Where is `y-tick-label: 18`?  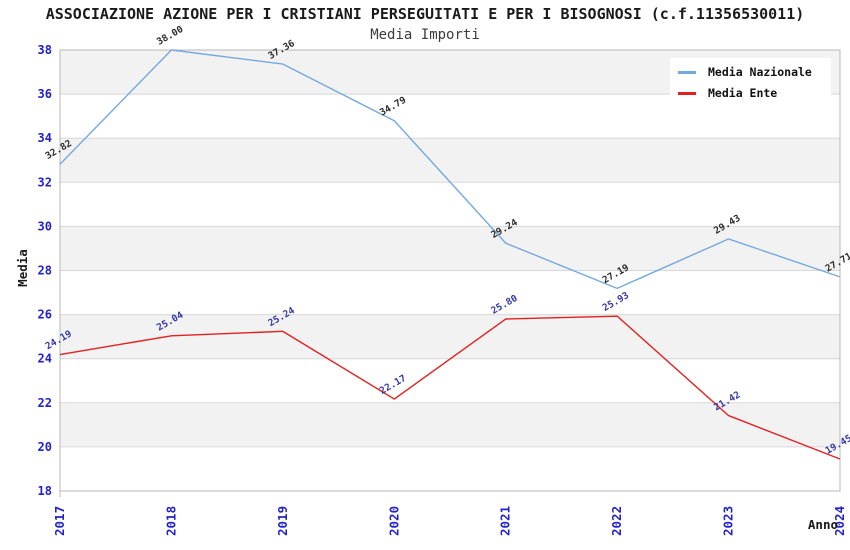
y-tick-label: 18 is located at coordinates (45, 491).